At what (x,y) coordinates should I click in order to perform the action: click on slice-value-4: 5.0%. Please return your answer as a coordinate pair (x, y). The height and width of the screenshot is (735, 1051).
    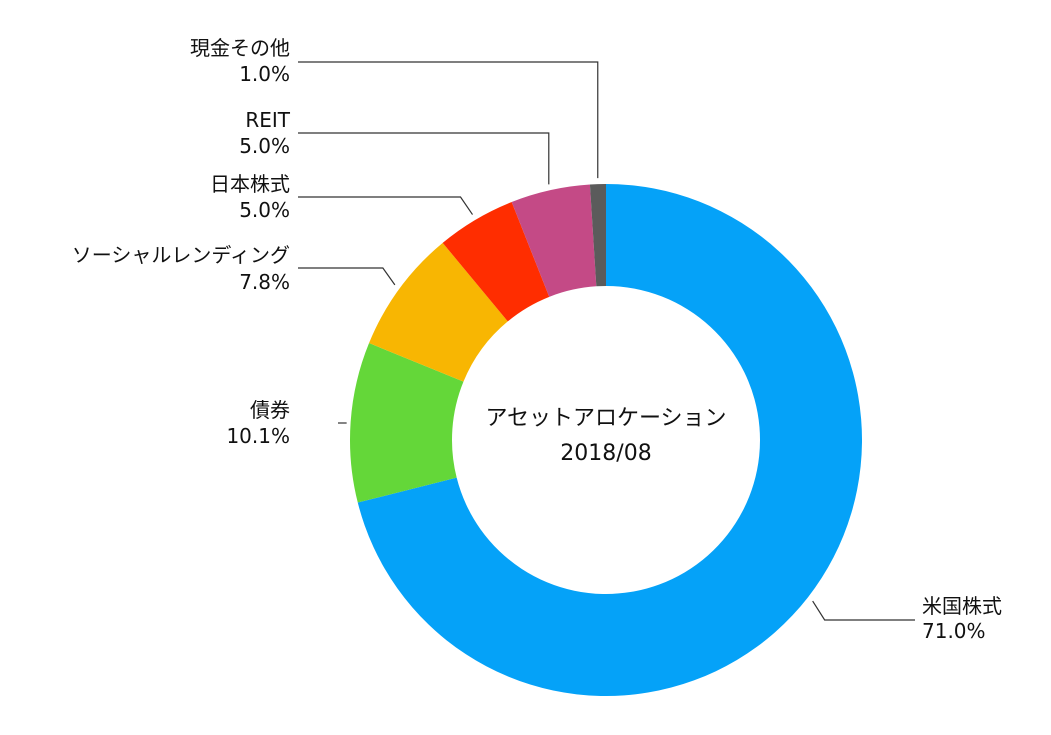
    Looking at the image, I should click on (264, 146).